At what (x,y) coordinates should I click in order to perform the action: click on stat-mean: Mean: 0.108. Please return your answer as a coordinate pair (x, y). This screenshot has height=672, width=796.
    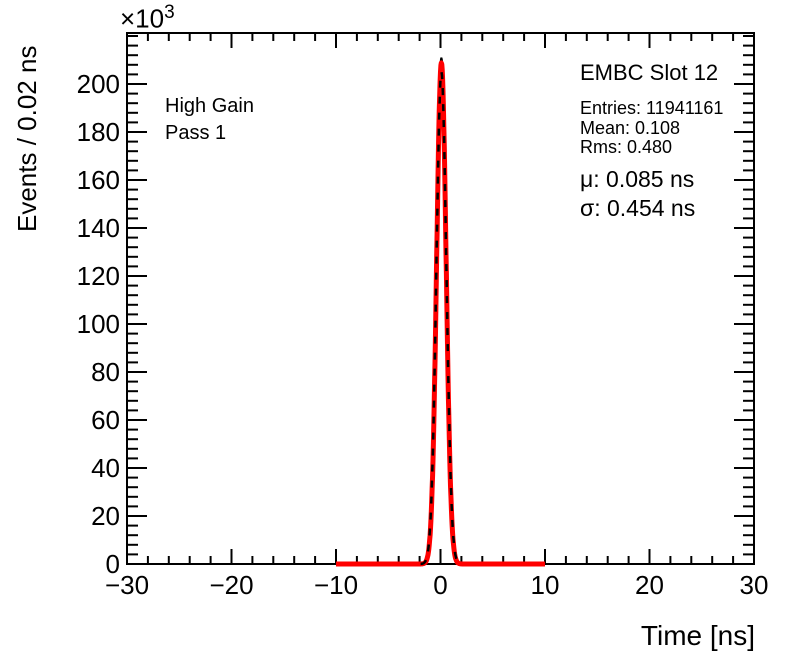
    Looking at the image, I should click on (630, 128).